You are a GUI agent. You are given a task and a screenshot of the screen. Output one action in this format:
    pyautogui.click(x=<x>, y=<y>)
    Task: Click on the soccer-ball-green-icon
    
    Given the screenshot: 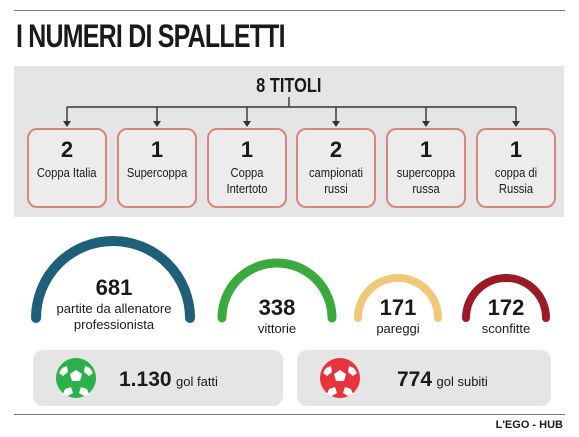 What is the action you would take?
    pyautogui.click(x=76, y=378)
    